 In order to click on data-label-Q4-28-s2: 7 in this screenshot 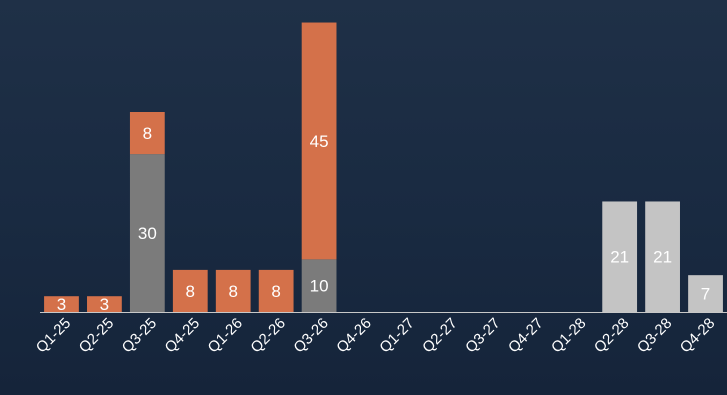, I will do `click(705, 294)`.